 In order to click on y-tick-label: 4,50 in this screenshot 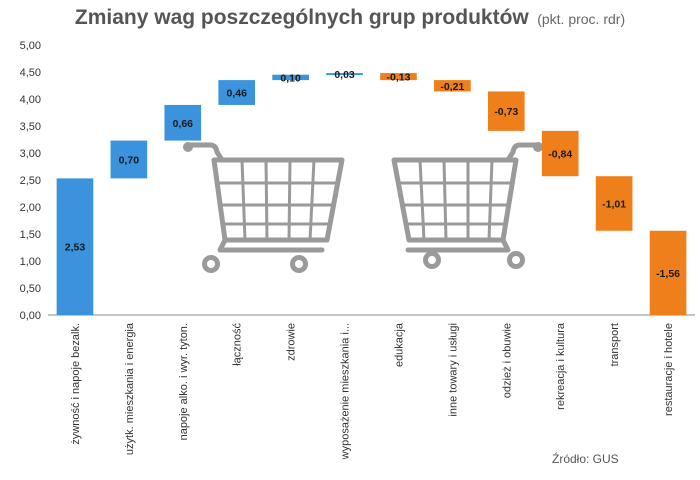, I will do `click(30, 73)`.